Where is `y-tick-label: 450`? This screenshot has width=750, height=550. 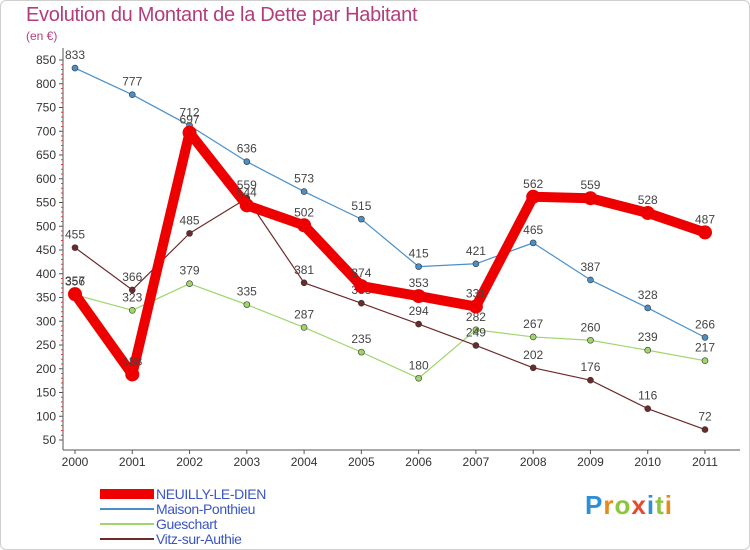
y-tick-label: 450 is located at coordinates (46, 250).